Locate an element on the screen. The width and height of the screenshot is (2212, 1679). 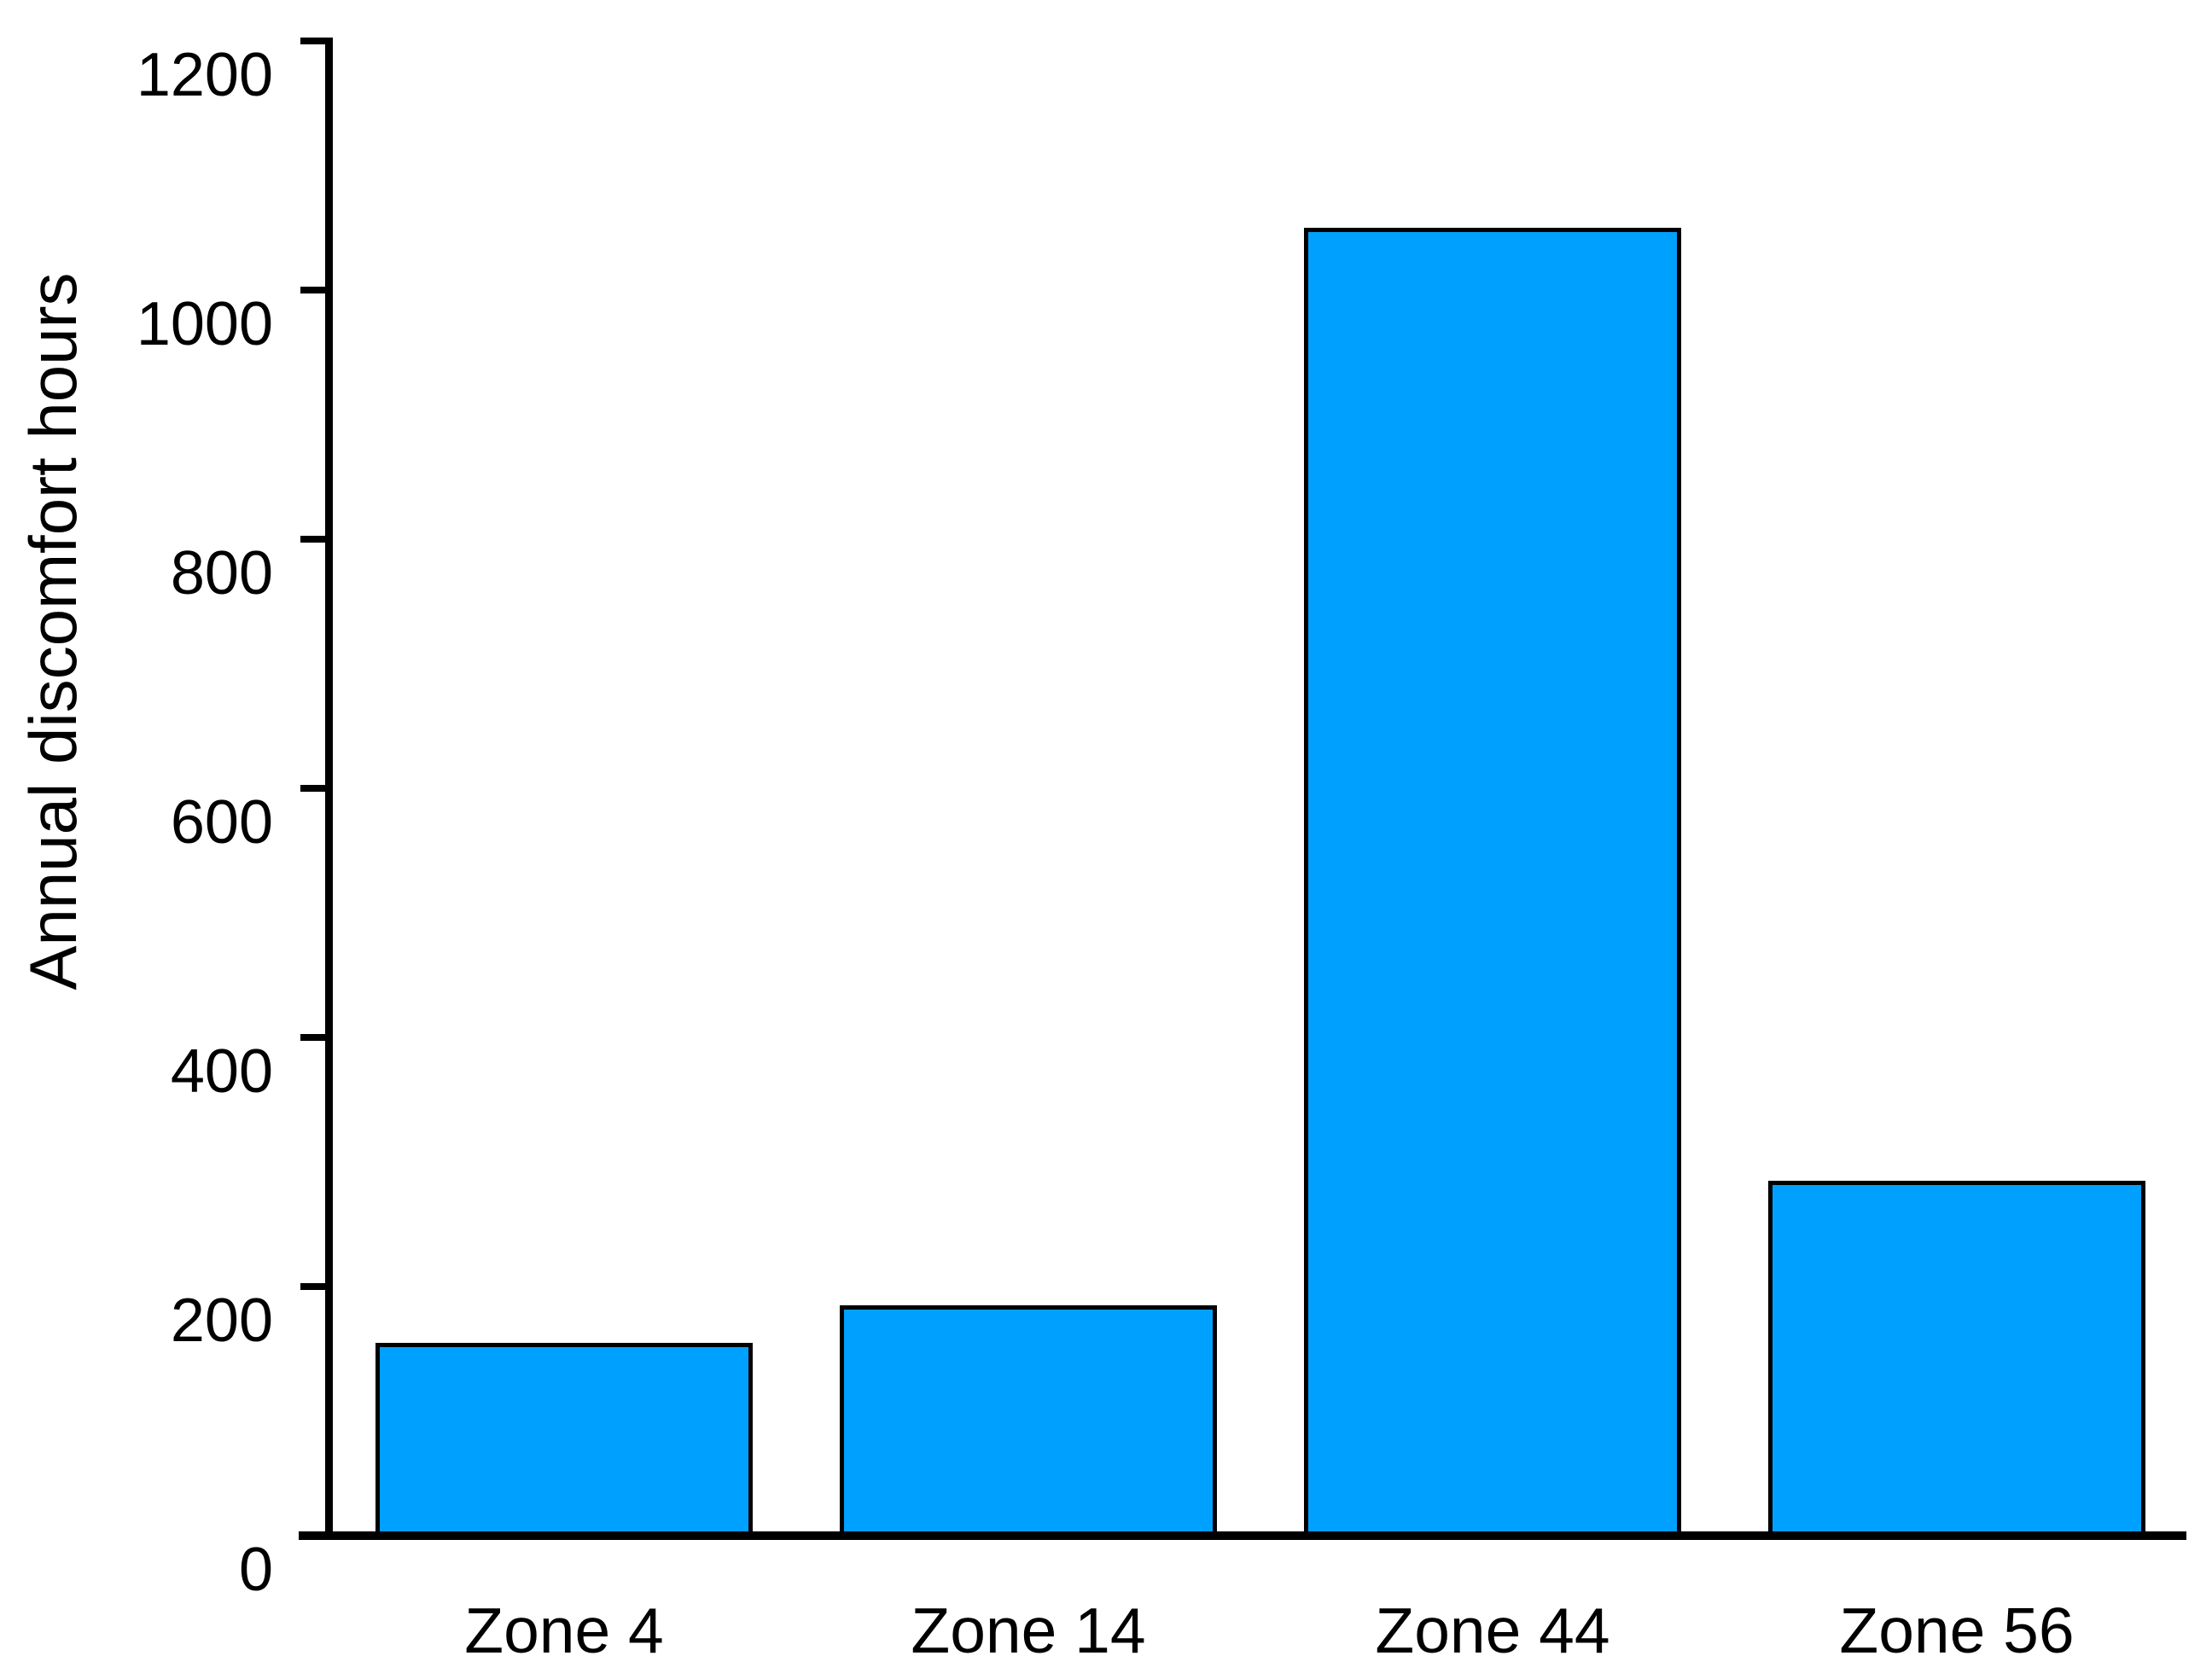
y-tick-label-400: 400 is located at coordinates (221, 1071).